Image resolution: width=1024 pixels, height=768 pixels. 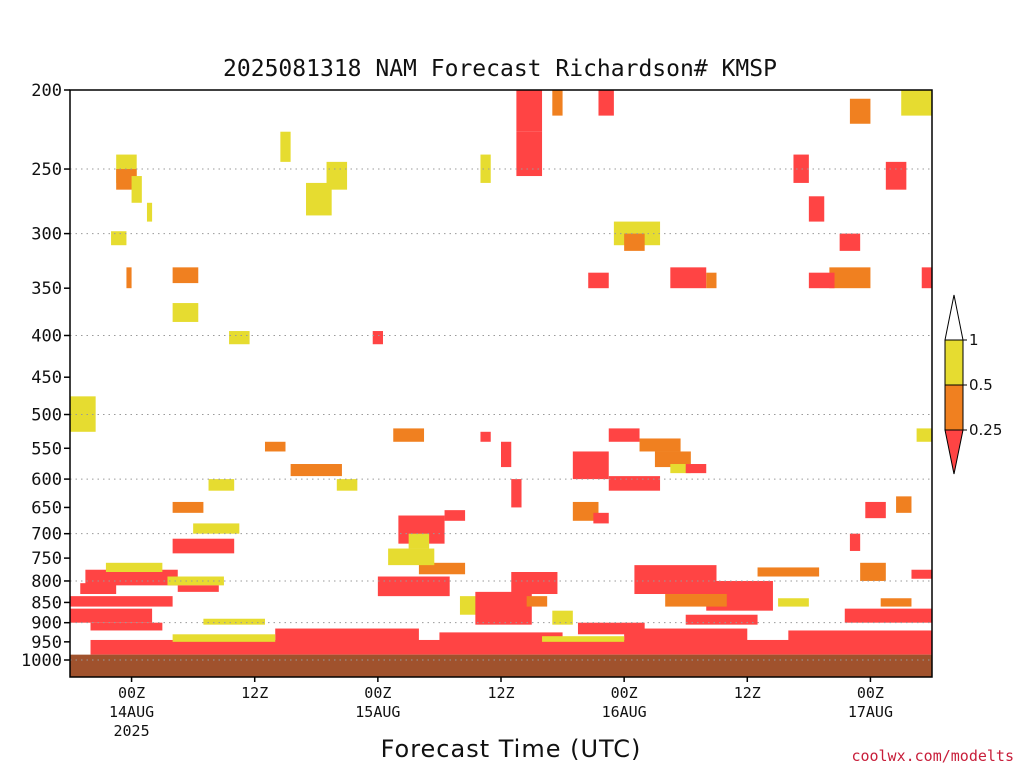 I want to click on x-tick-label: 17AUG, so click(x=870, y=712).